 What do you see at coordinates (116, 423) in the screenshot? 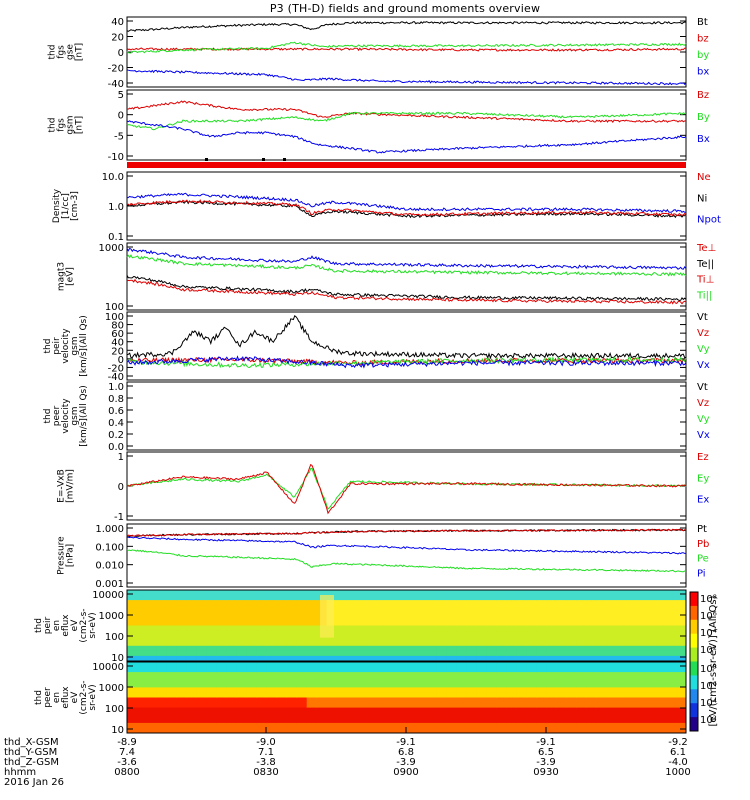
I see `y-tick-label: 0.4` at bounding box center [116, 423].